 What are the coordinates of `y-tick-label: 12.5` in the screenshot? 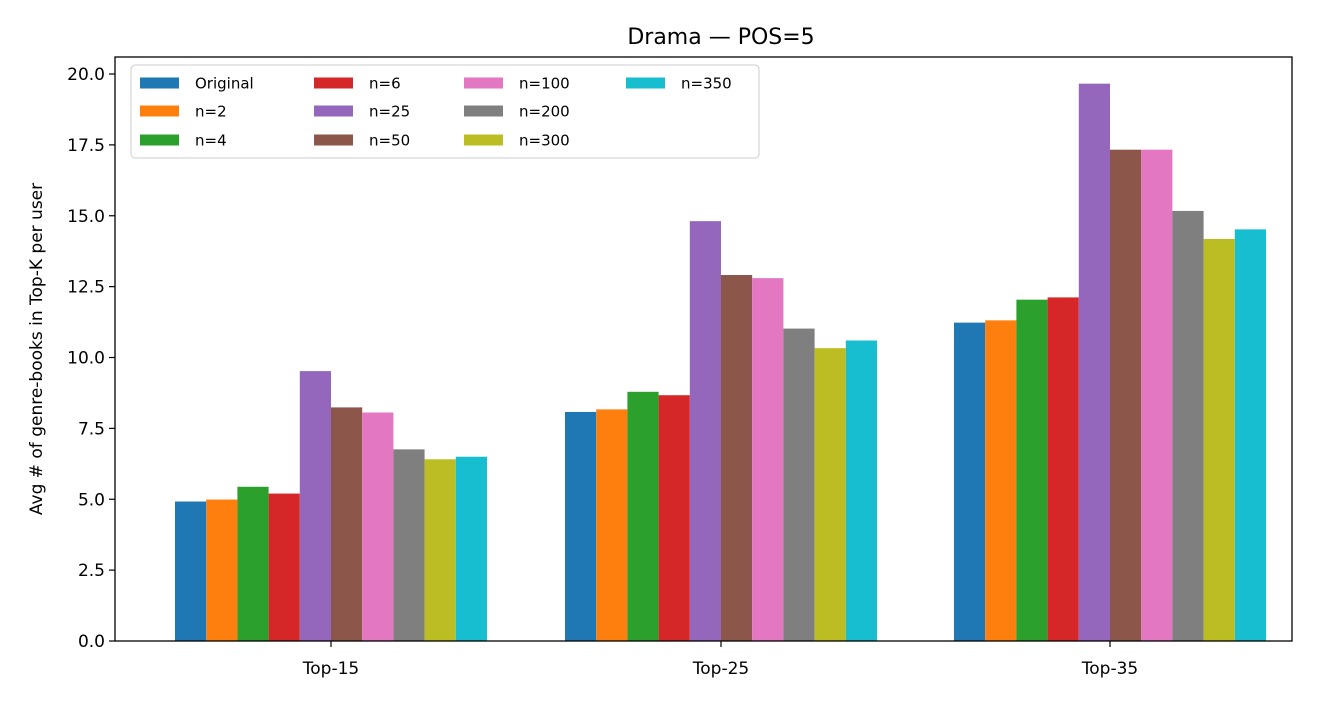 It's located at (86, 288).